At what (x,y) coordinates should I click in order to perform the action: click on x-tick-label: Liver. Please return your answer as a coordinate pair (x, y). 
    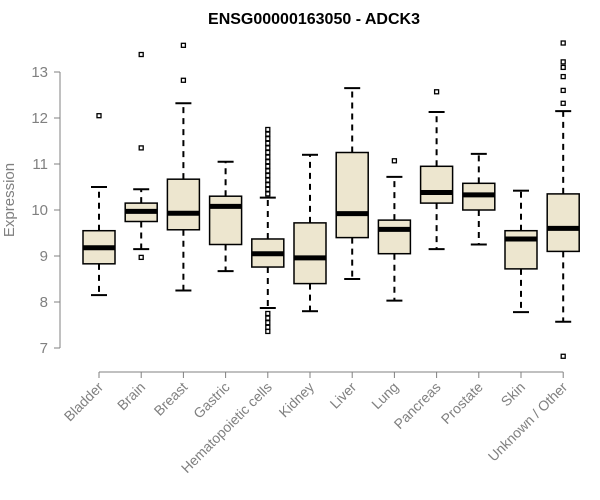
    Looking at the image, I should click on (343, 395).